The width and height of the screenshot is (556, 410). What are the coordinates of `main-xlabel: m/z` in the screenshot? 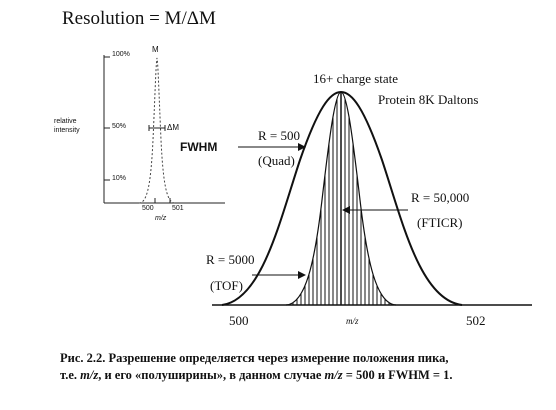 It's located at (352, 321).